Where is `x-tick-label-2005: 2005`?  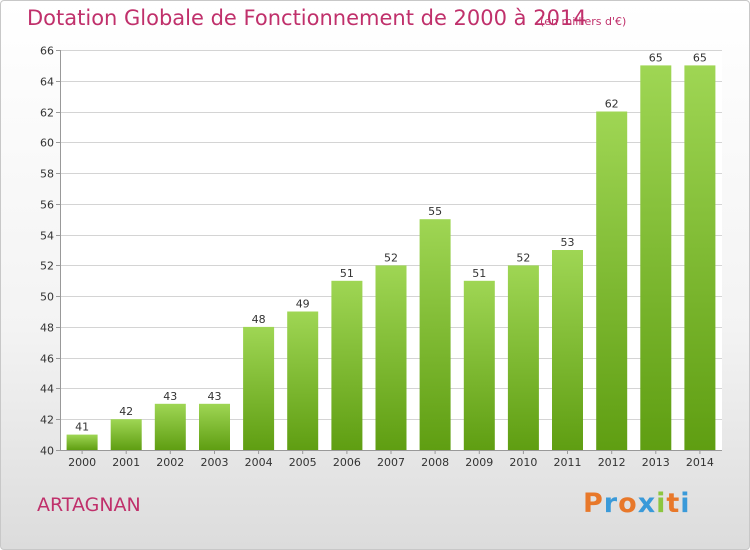
x-tick-label-2005: 2005 is located at coordinates (303, 462).